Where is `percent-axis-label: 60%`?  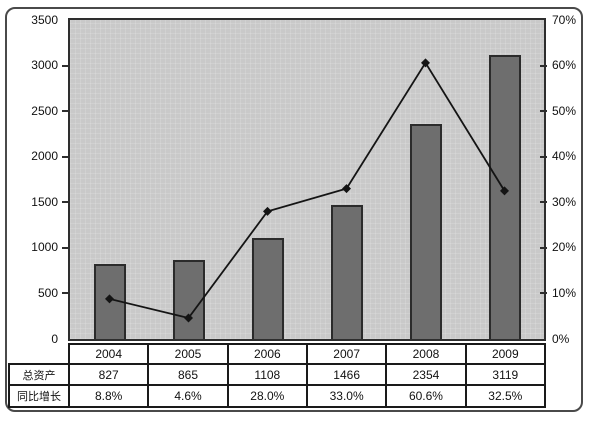 percent-axis-label: 60% is located at coordinates (564, 65).